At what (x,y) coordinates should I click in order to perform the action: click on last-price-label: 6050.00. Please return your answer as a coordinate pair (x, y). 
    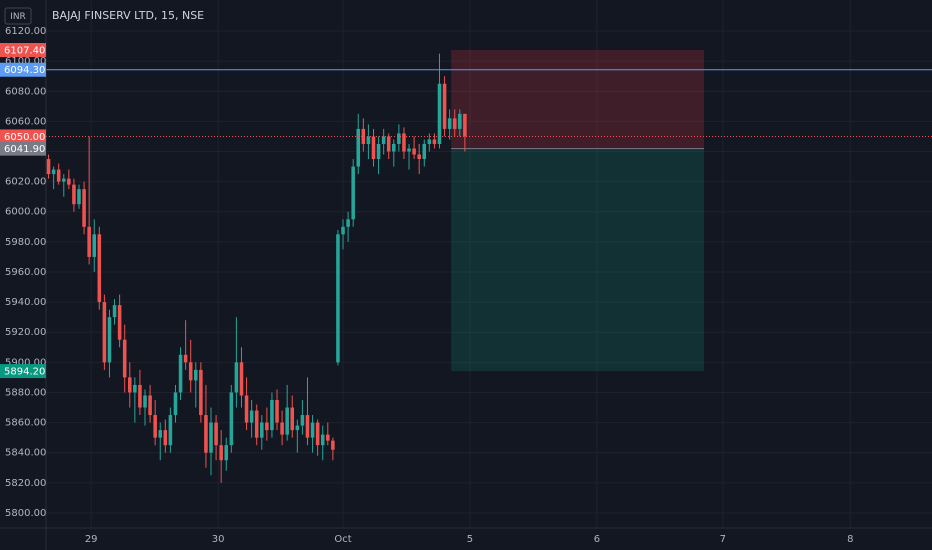
    Looking at the image, I should click on (24, 137).